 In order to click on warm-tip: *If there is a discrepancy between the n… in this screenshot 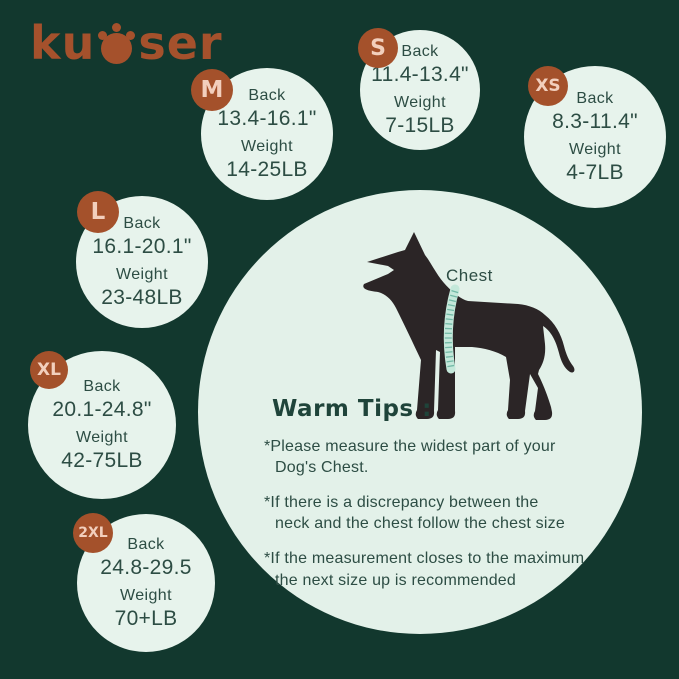, I will do `click(414, 513)`.